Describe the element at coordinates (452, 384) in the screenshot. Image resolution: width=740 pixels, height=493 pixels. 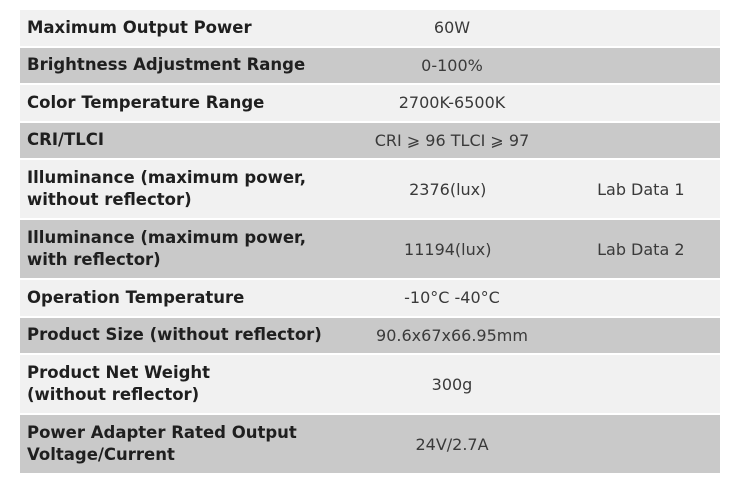
I see `spec-value: 300g` at that location.